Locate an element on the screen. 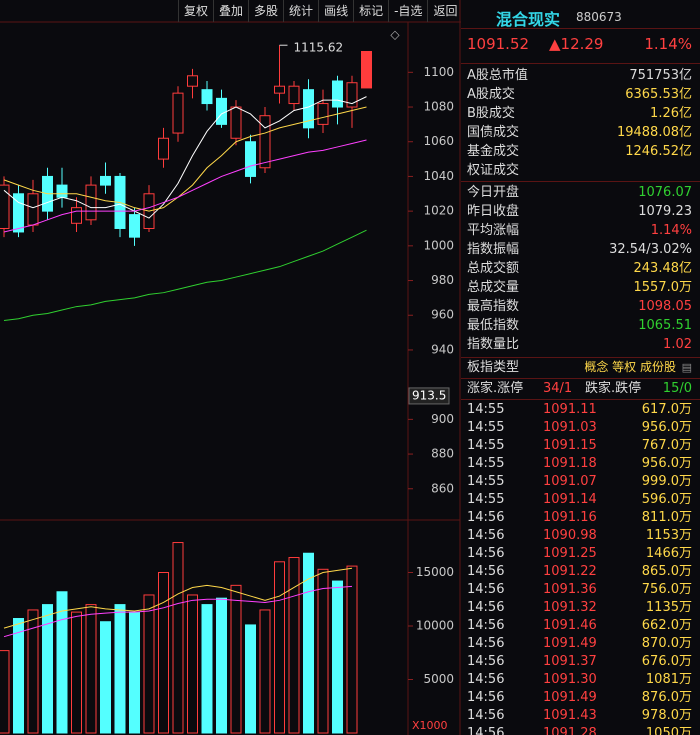 Image resolution: width=700 pixels, height=735 pixels. trade-row: 14:56 1091.36 756.0万 is located at coordinates (579, 590).